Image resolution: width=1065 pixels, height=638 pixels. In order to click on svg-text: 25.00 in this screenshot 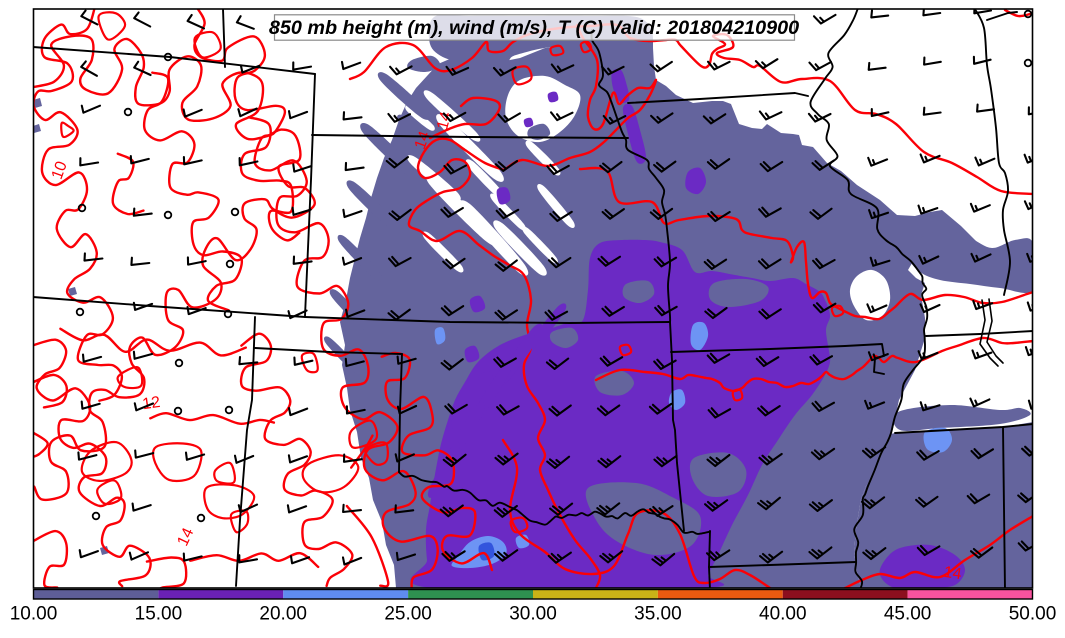, I will do `click(408, 614)`.